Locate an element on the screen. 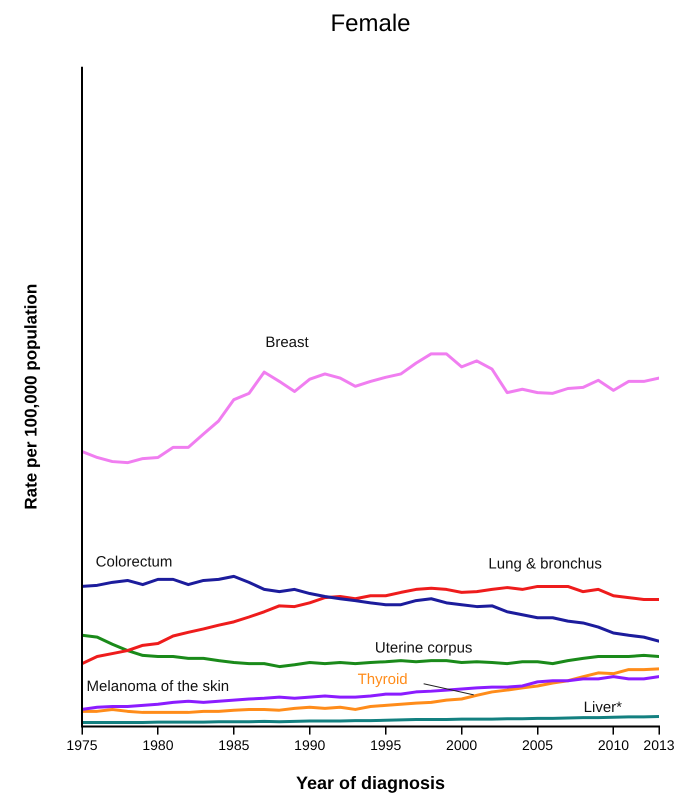 This screenshot has height=809, width=681. series-label: Lung & bronchus is located at coordinates (545, 564).